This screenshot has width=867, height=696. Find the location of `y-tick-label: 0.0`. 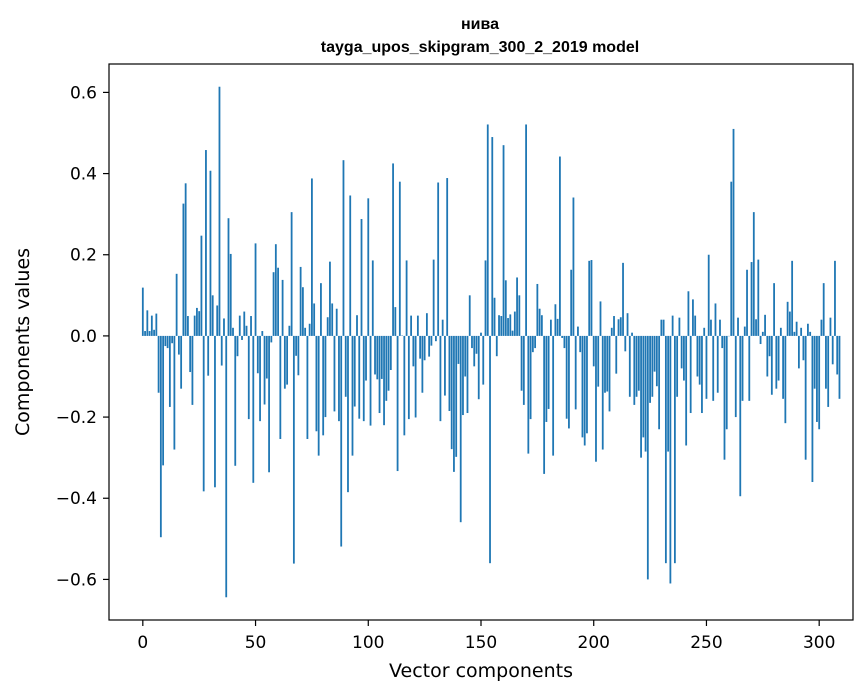

y-tick-label: 0.0 is located at coordinates (83, 337).